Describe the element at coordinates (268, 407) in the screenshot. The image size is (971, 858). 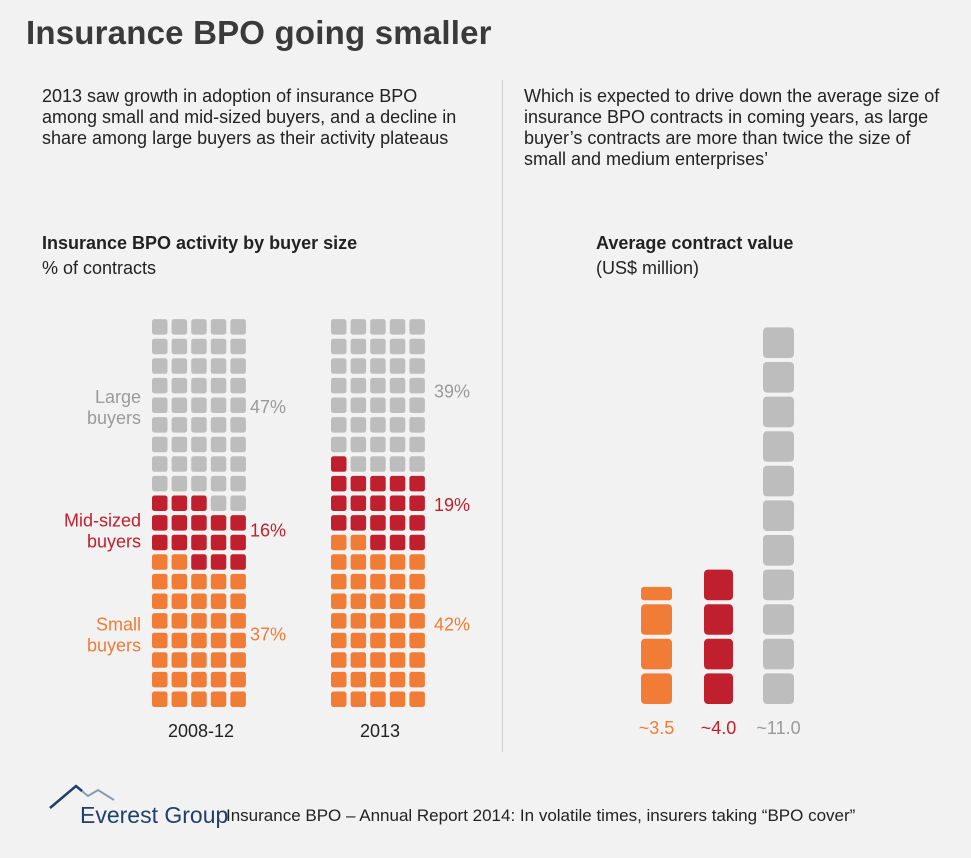
I see `waffle-value-label: 47%` at that location.